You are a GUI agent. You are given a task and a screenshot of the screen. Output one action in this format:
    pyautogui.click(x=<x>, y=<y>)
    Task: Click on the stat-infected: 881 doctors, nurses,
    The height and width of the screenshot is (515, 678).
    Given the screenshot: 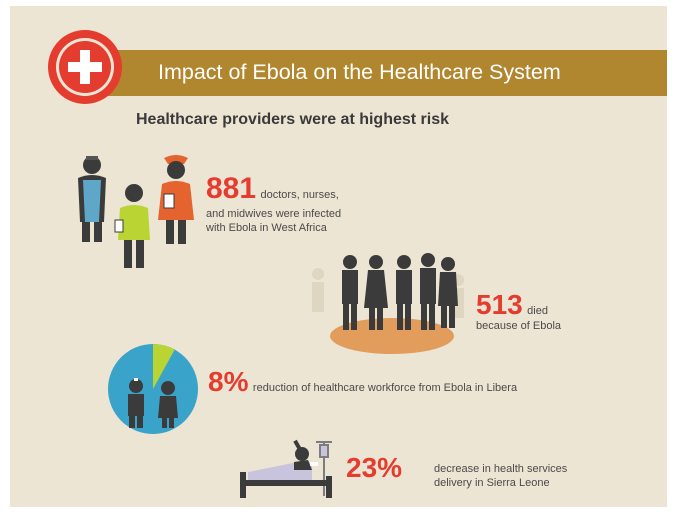 What is the action you would take?
    pyautogui.click(x=272, y=189)
    